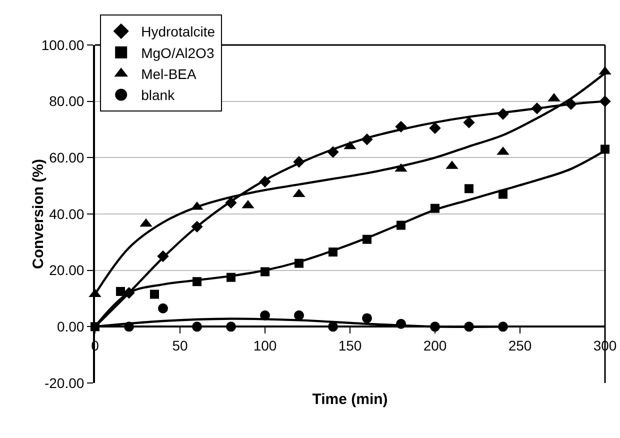 The image size is (620, 438). What do you see at coordinates (178, 32) in the screenshot?
I see `legend-label: Hydrotalcite` at bounding box center [178, 32].